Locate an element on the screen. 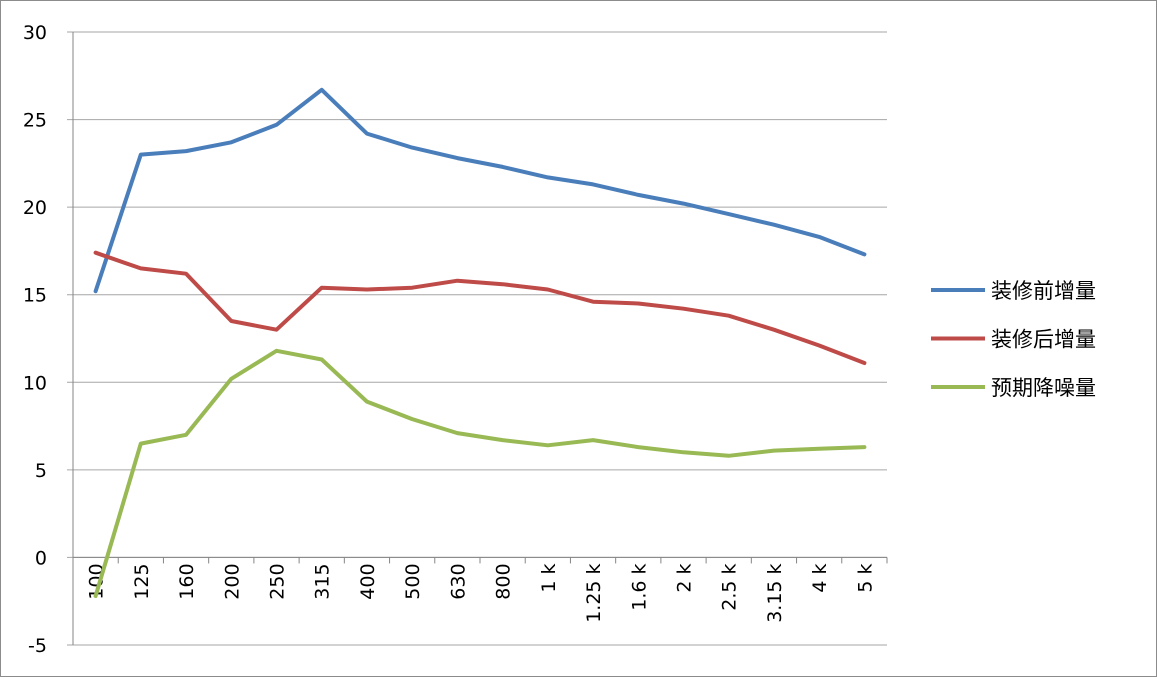 Image resolution: width=1157 pixels, height=680 pixels. y-tick-label: 20 is located at coordinates (35, 208).